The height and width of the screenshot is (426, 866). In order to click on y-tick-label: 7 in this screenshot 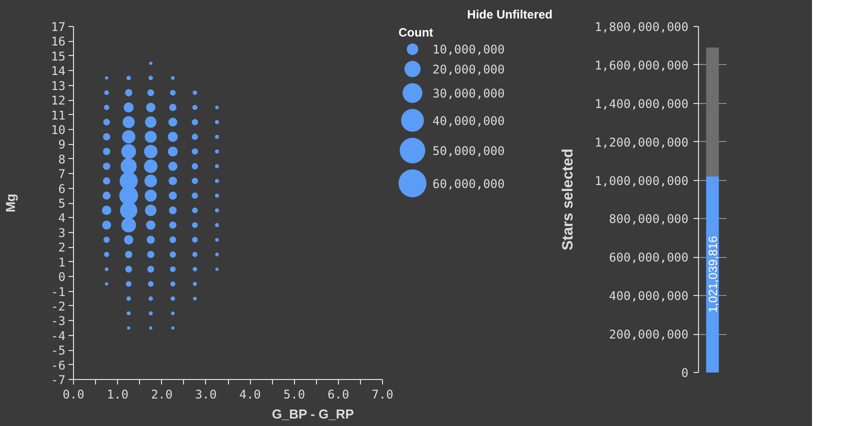, I will do `click(62, 174)`.